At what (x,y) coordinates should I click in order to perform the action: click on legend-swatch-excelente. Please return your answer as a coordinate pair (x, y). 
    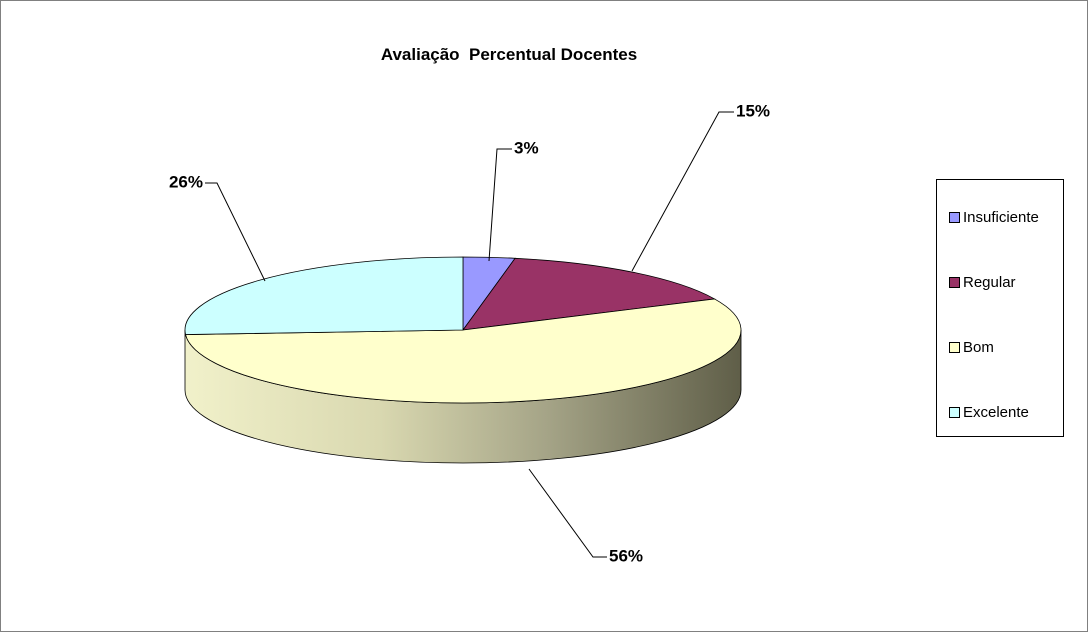
    Looking at the image, I should click on (954, 412).